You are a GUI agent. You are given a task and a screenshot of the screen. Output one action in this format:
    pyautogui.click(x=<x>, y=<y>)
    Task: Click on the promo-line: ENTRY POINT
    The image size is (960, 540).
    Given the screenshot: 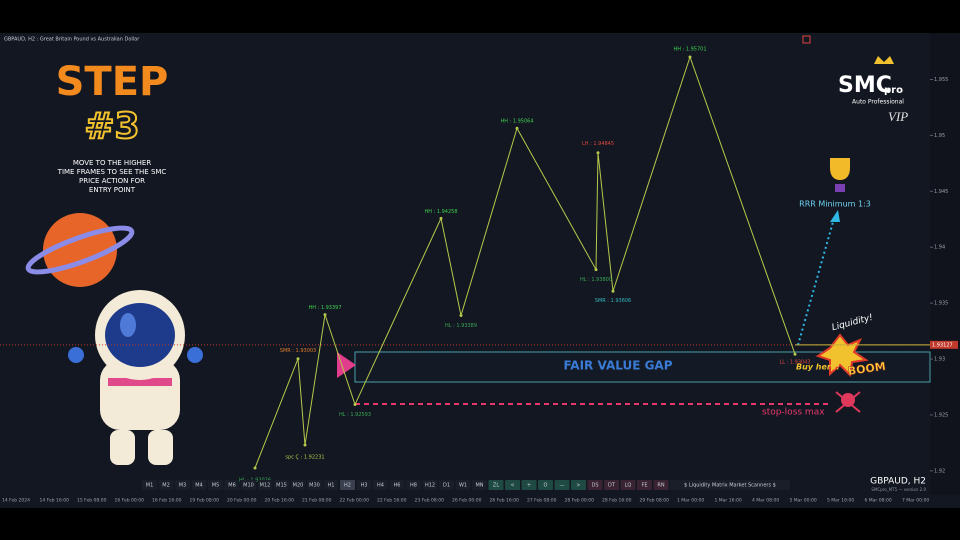 What is the action you would take?
    pyautogui.click(x=112, y=190)
    